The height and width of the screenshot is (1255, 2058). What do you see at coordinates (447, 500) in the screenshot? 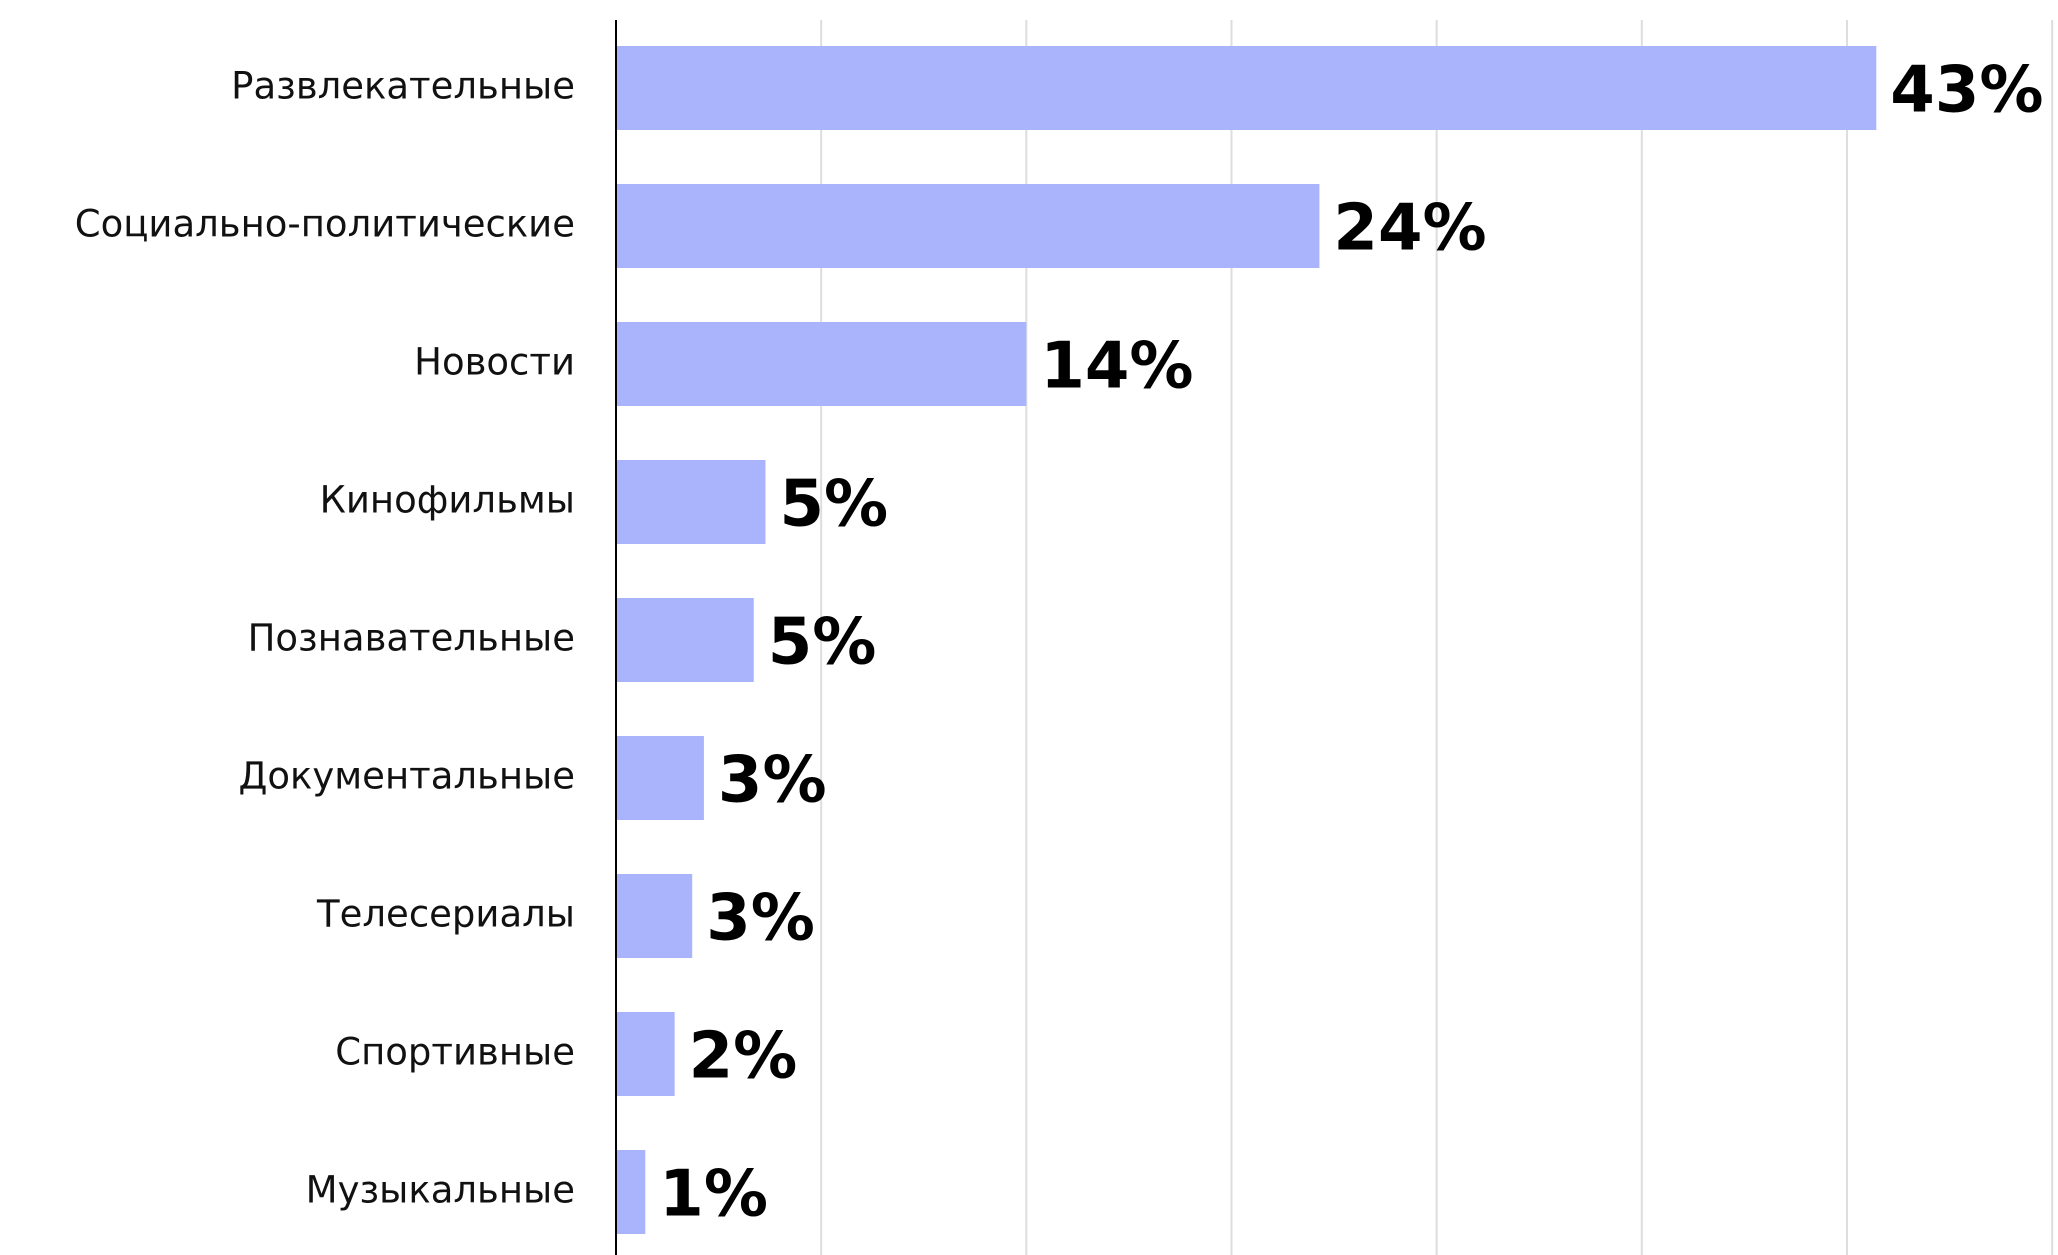
I see `category-label: Кинофильмы` at bounding box center [447, 500].